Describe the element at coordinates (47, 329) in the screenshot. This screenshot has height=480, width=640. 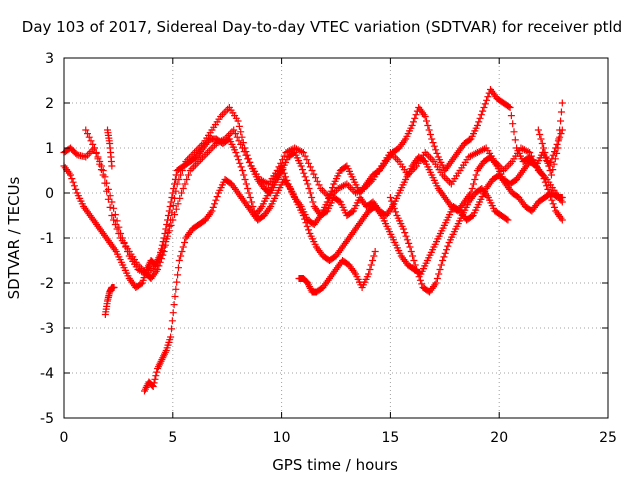
I see `y-tick-label: -3` at that location.